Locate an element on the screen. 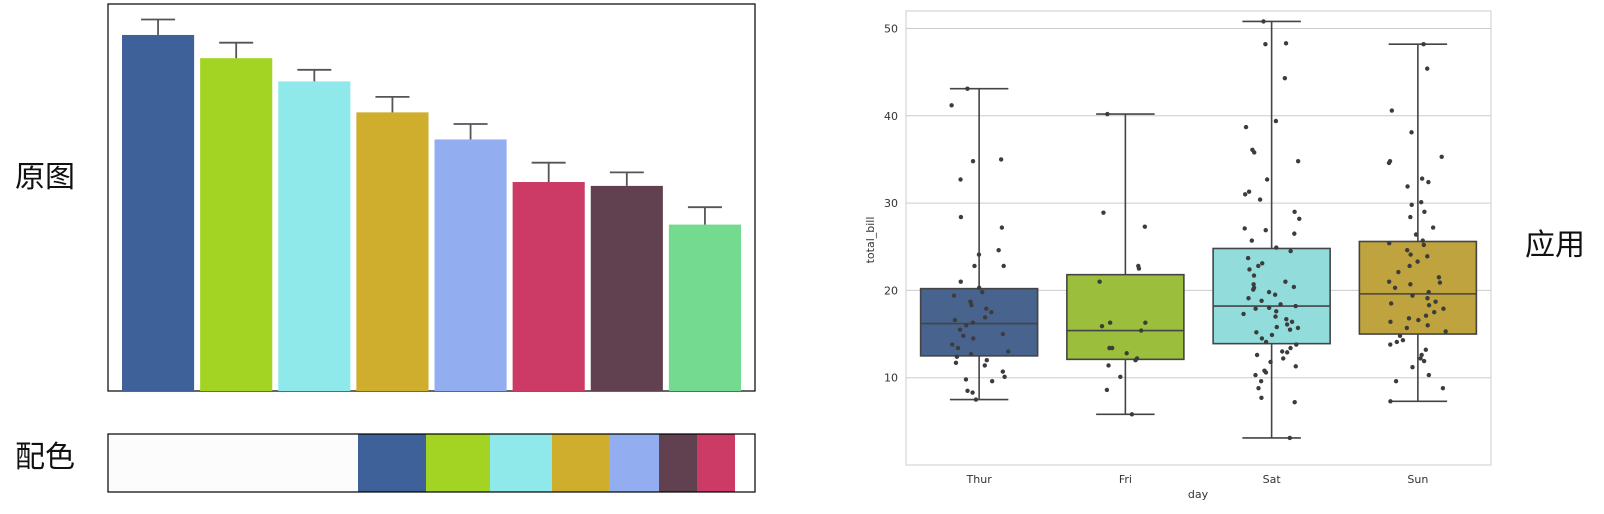 The image size is (1604, 514). x-tick-label: Sun is located at coordinates (1417, 479).